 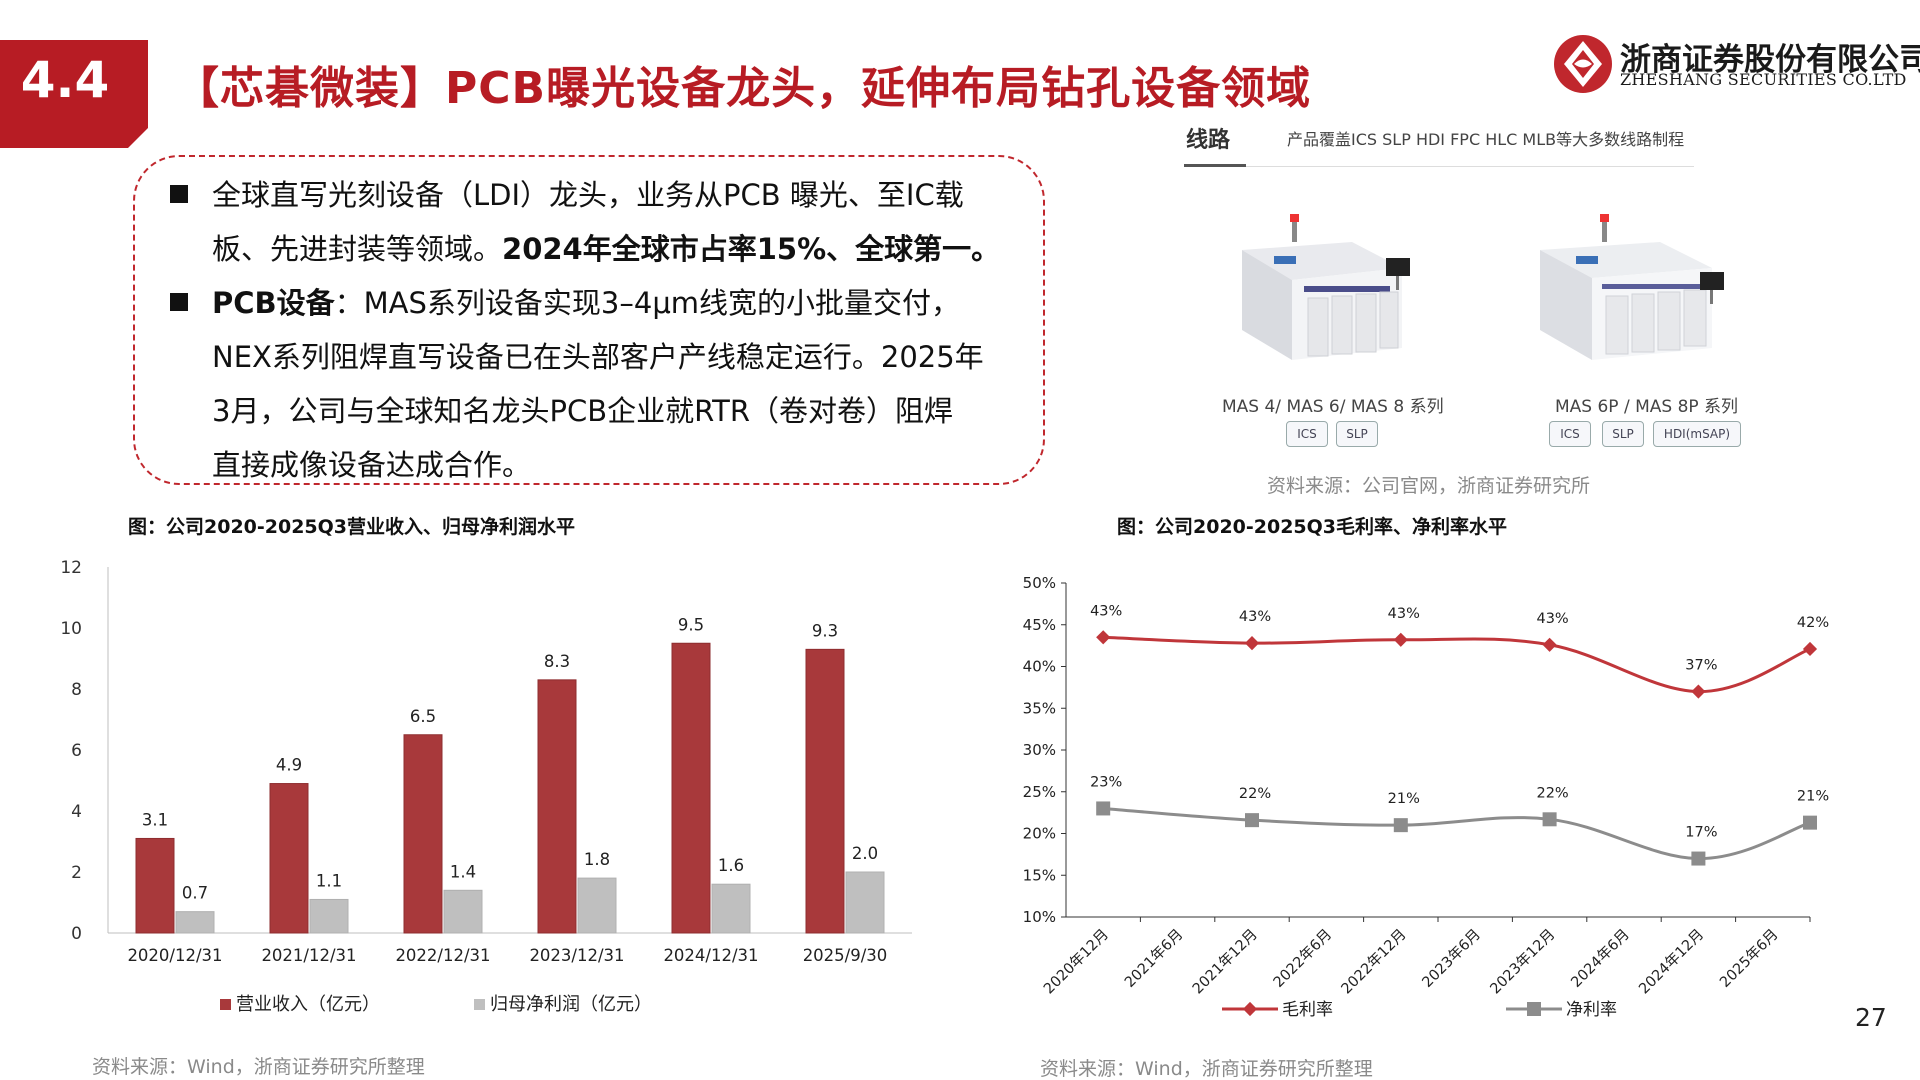 I want to click on bullet-1-line-2: 板、先进封装等领域。2024年全球市占率15%、全球第一。, so click(x=606, y=249).